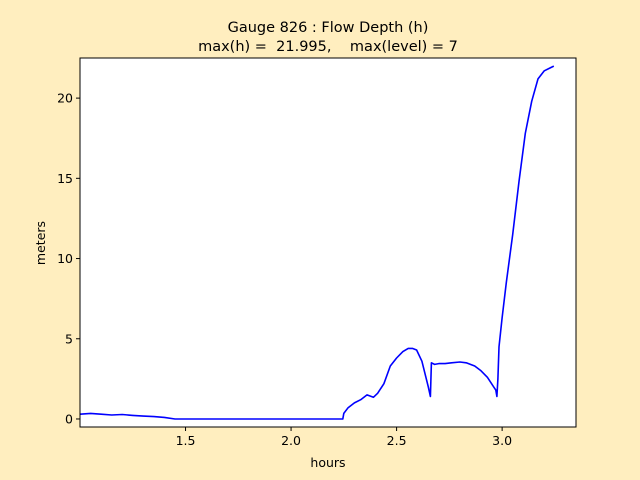  Describe the element at coordinates (397, 440) in the screenshot. I see `x-tick-label: 2.5` at that location.